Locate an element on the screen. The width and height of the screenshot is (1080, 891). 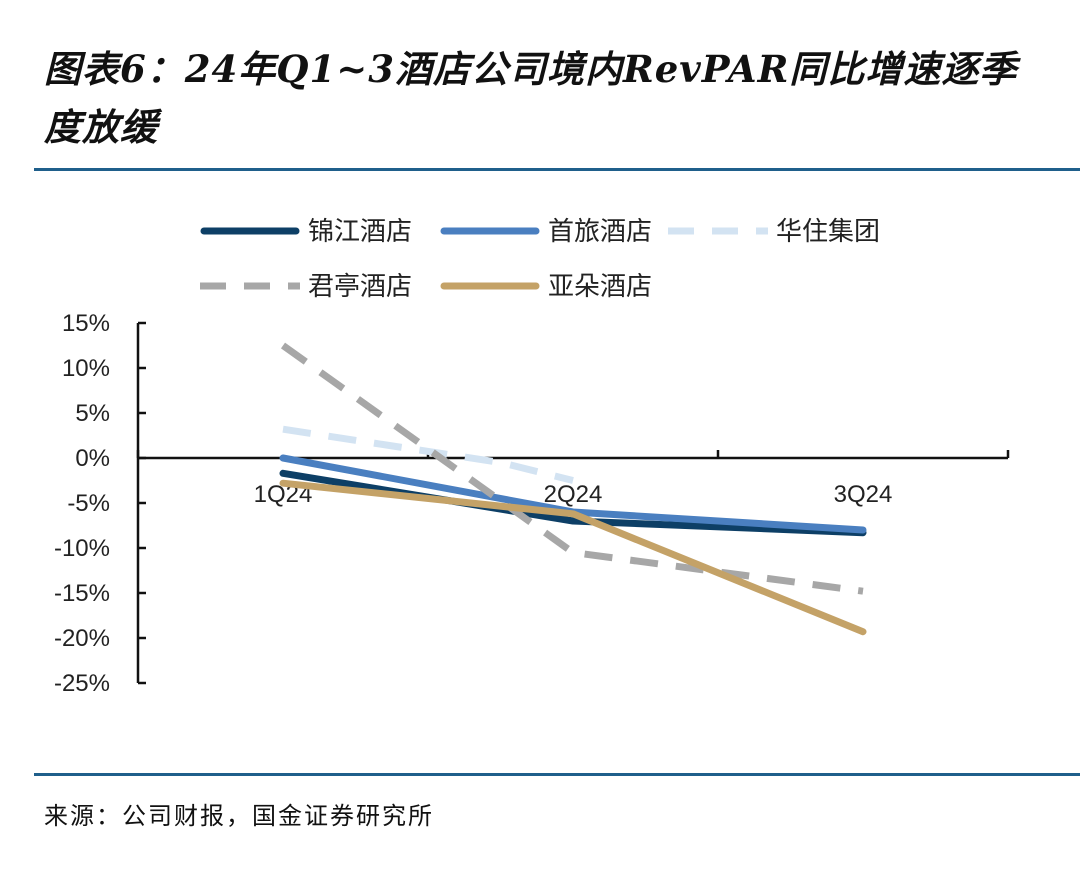
source-divider is located at coordinates (557, 774).